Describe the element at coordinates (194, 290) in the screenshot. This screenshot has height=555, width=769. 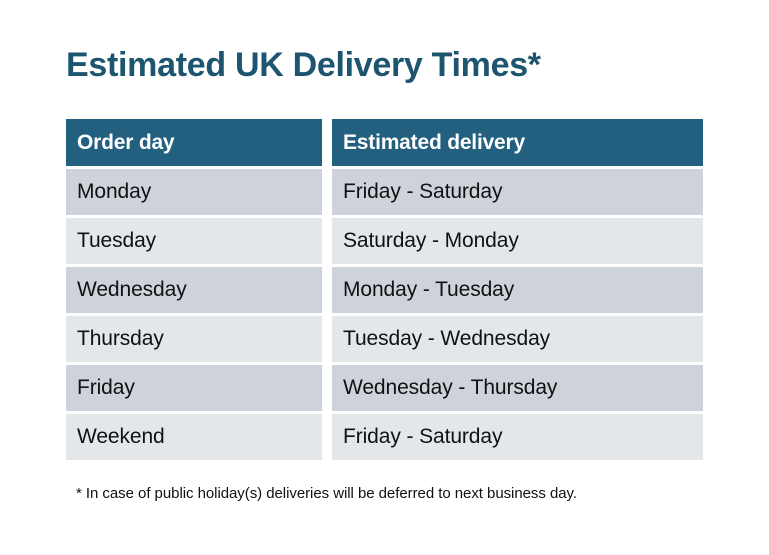
I see `cell-order-day: Wednesday` at that location.